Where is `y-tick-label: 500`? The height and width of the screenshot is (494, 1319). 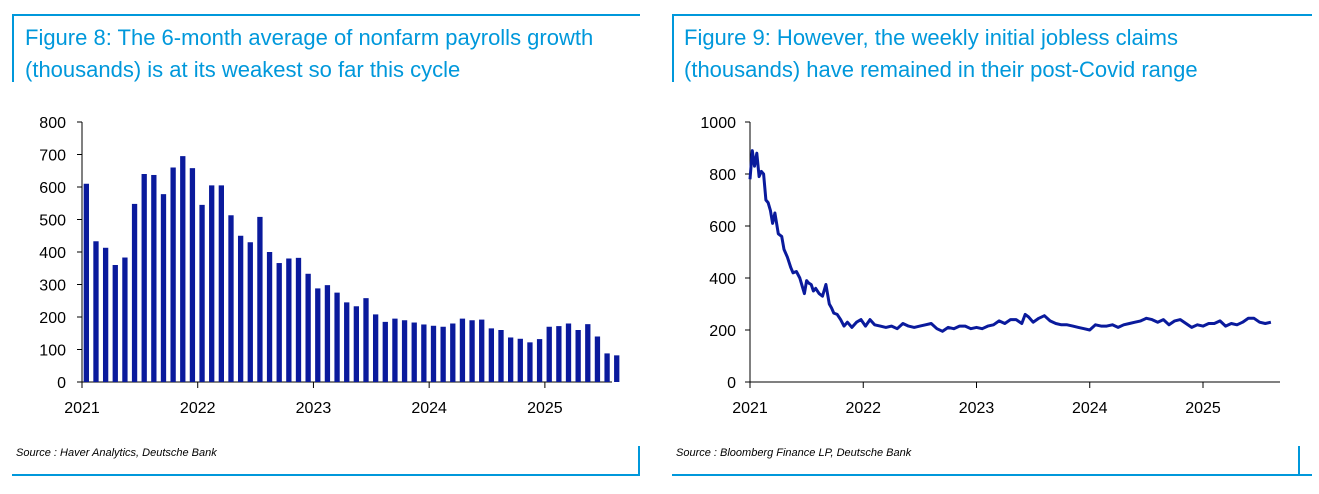 y-tick-label: 500 is located at coordinates (52, 221).